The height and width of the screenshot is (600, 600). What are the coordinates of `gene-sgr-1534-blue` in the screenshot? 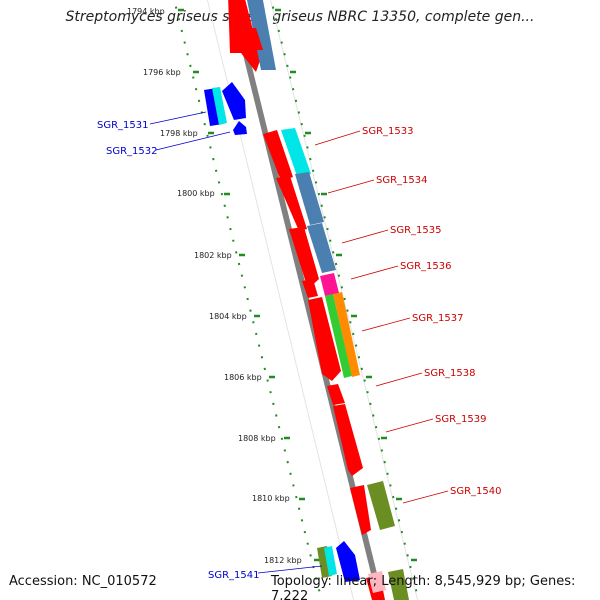 It's located at (309, 198).